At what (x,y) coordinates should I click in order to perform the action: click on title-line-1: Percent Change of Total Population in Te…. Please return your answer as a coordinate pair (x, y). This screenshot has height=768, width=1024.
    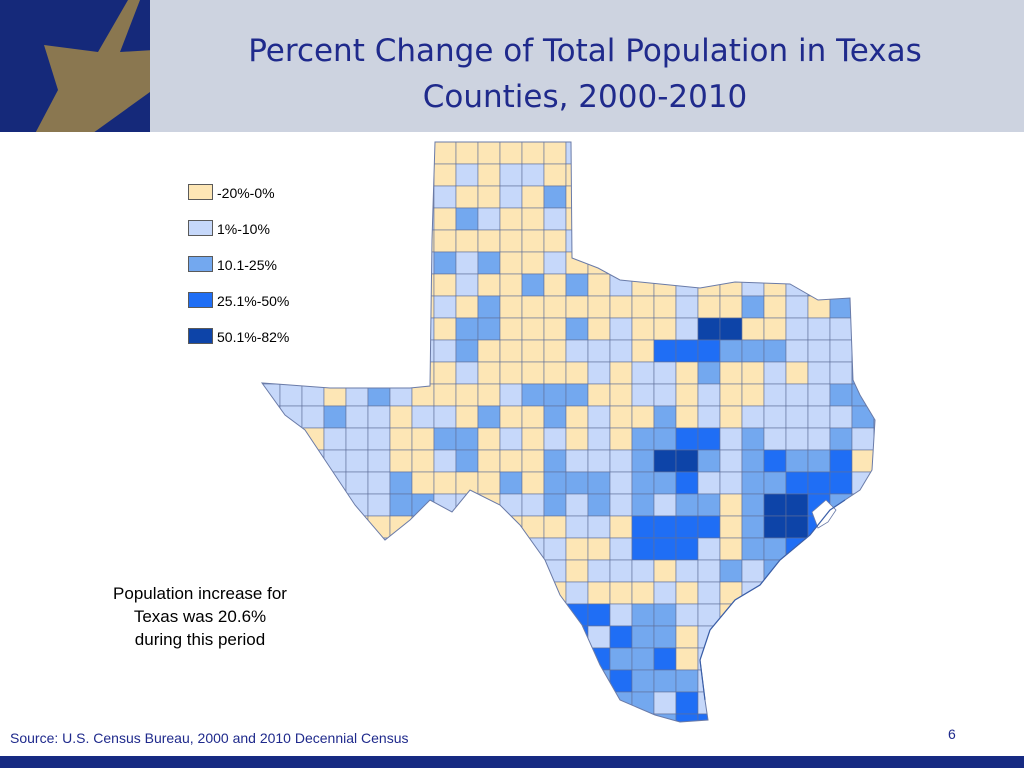
    Looking at the image, I should click on (585, 51).